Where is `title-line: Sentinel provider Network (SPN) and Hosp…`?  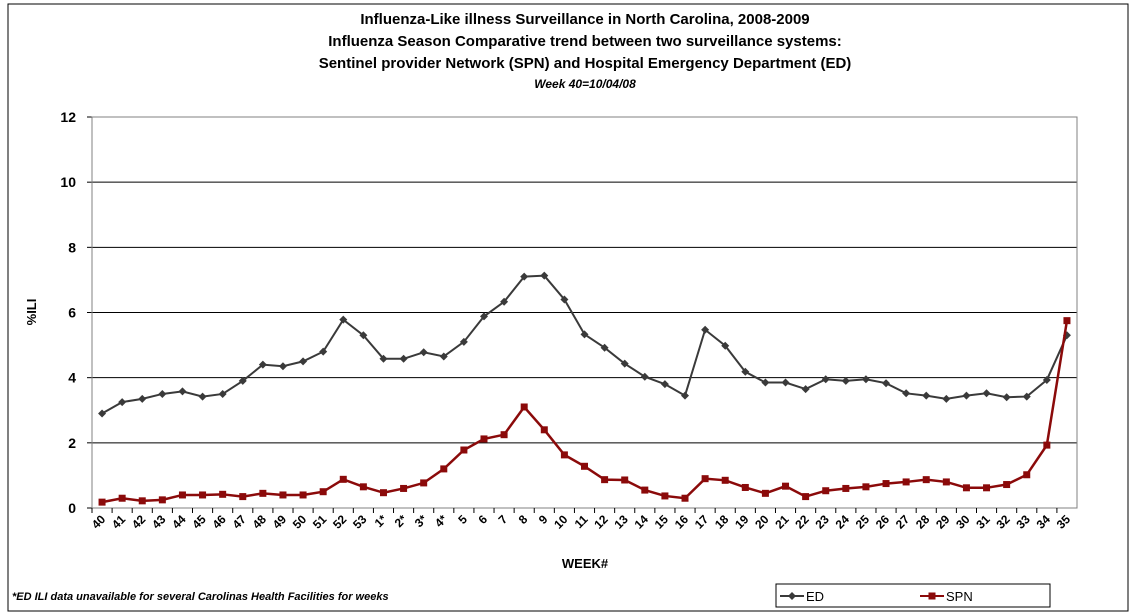
title-line: Sentinel provider Network (SPN) and Hosp… is located at coordinates (585, 63).